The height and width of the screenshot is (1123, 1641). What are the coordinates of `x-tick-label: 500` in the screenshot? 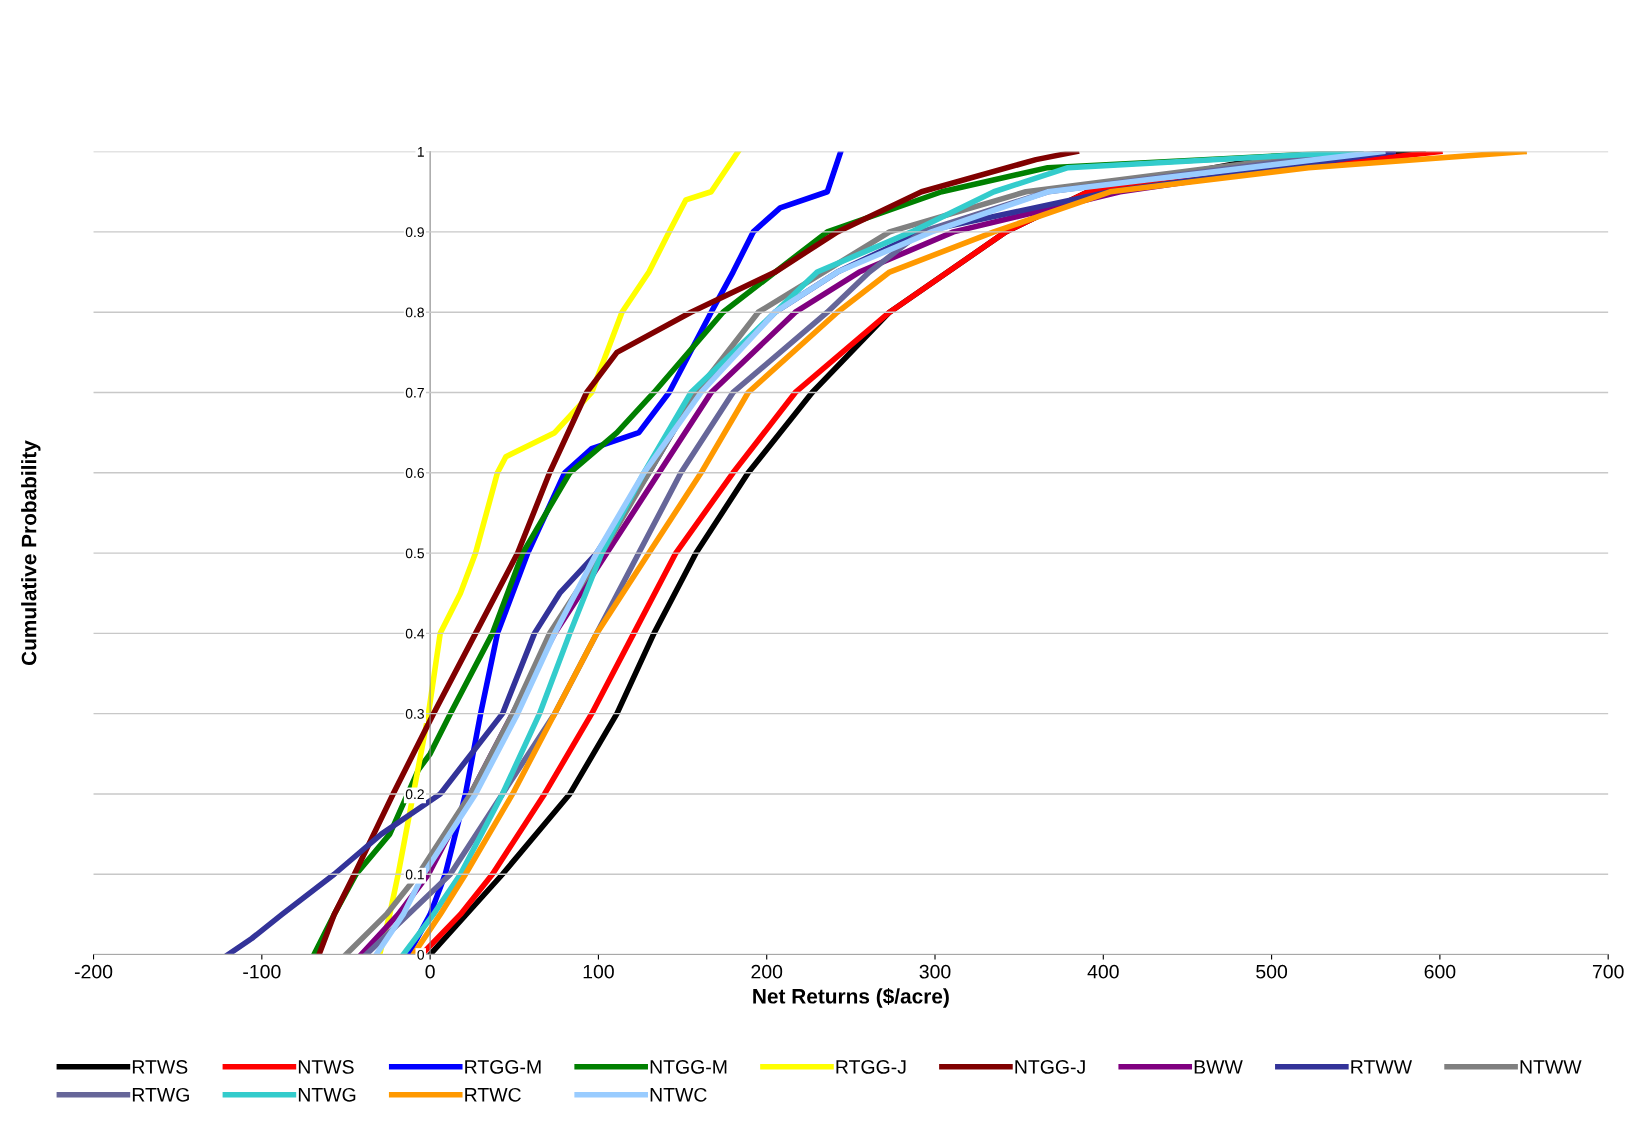 It's located at (1272, 971).